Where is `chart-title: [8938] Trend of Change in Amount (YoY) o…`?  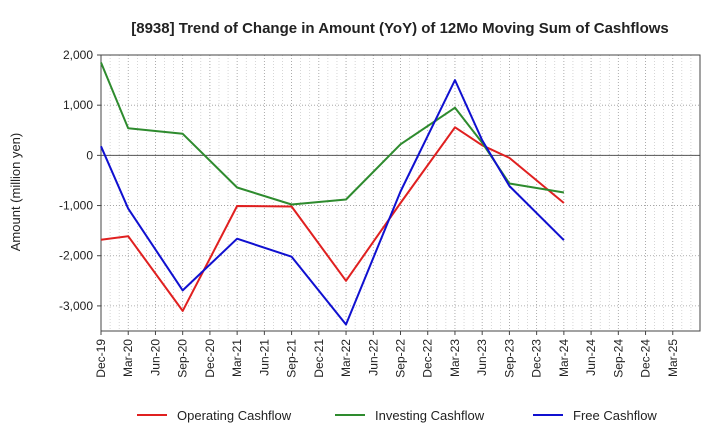
chart-title: [8938] Trend of Change in Amount (YoY) o… is located at coordinates (400, 28).